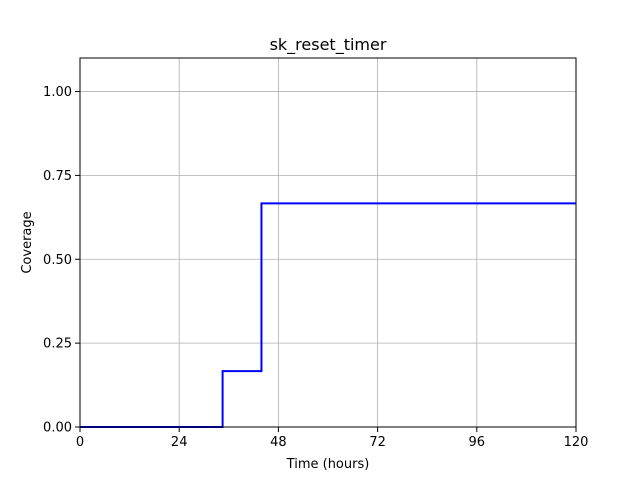  I want to click on y-tick-label: 1.00, so click(57, 92).